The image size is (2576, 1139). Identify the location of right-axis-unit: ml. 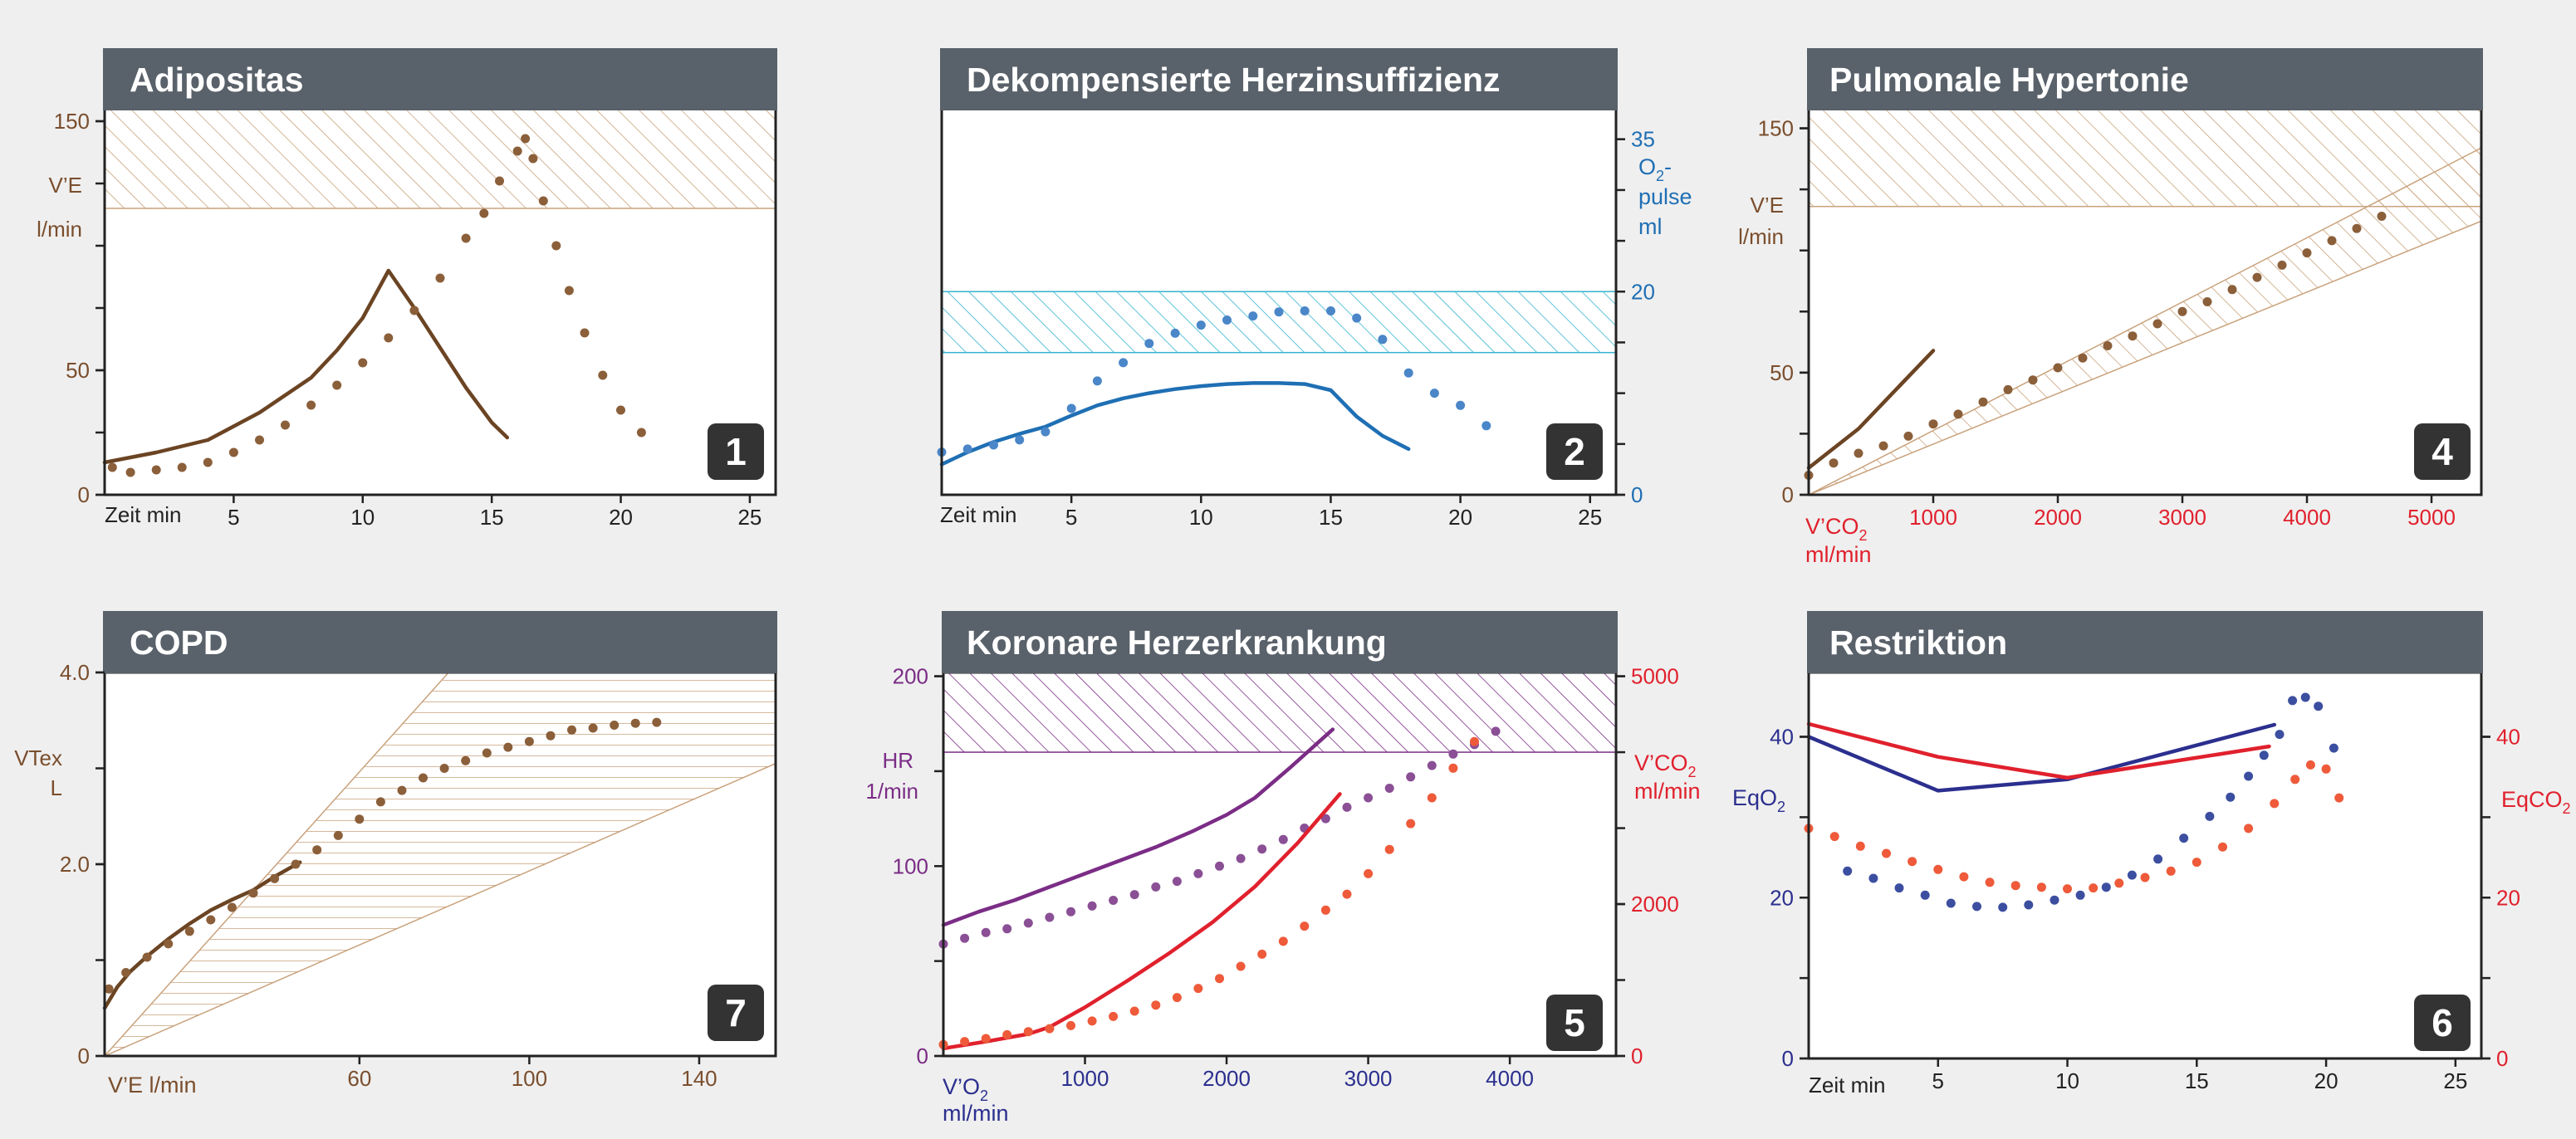
(1651, 227).